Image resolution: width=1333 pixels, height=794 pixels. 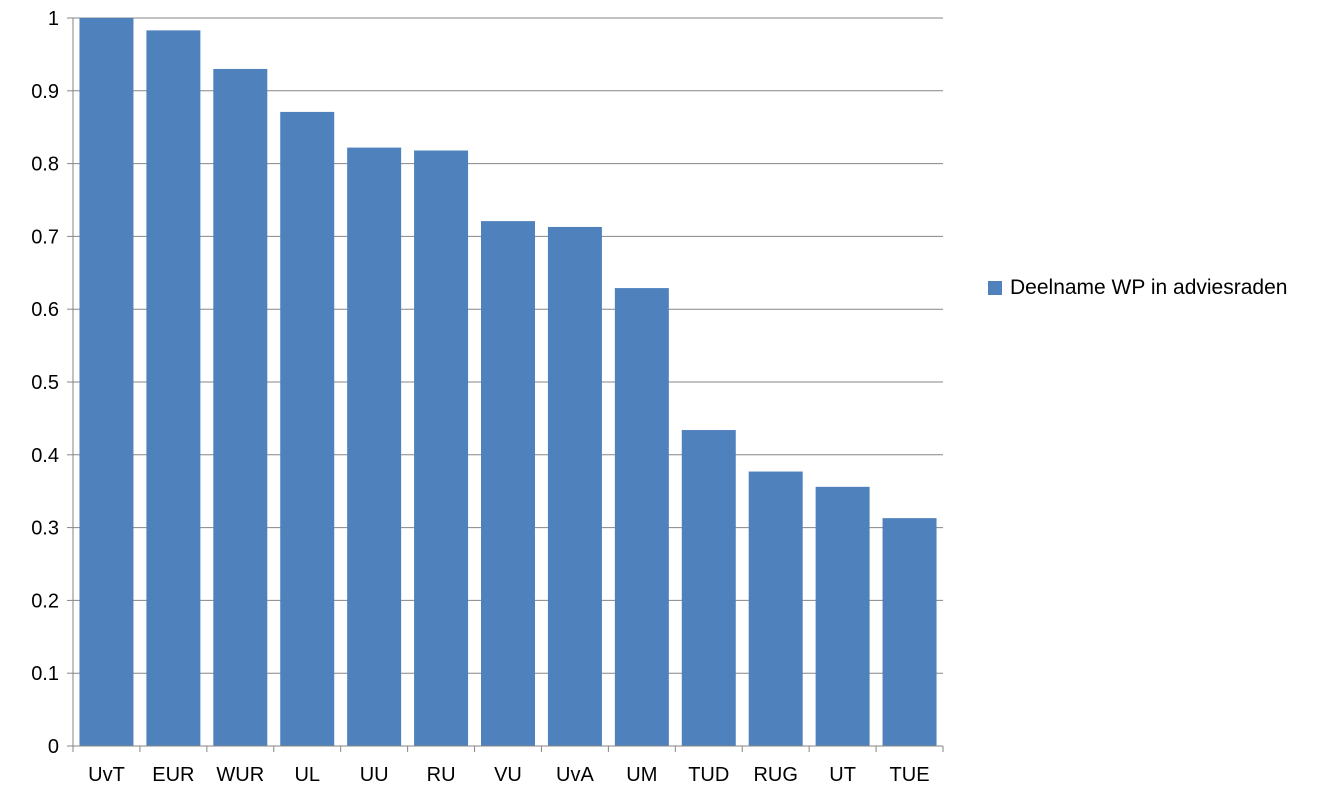 What do you see at coordinates (775, 608) in the screenshot?
I see `bar-rug` at bounding box center [775, 608].